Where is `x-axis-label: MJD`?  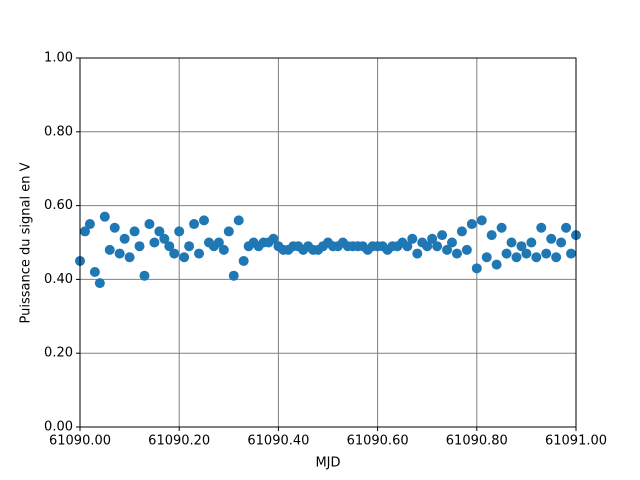
x-axis-label: MJD is located at coordinates (327, 463).